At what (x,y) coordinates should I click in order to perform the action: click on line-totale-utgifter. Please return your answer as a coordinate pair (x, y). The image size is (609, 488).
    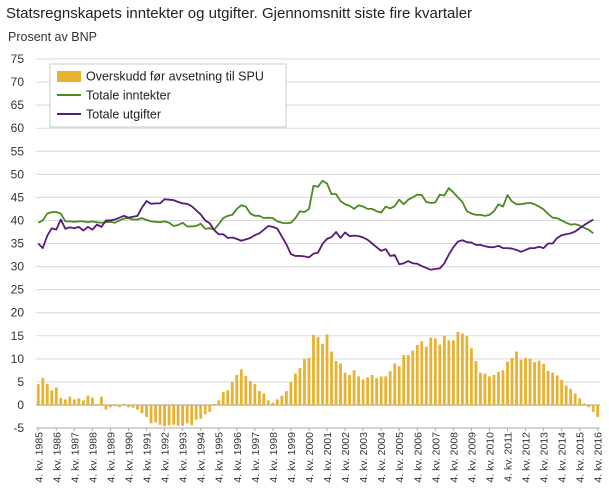
    Looking at the image, I should click on (315, 234).